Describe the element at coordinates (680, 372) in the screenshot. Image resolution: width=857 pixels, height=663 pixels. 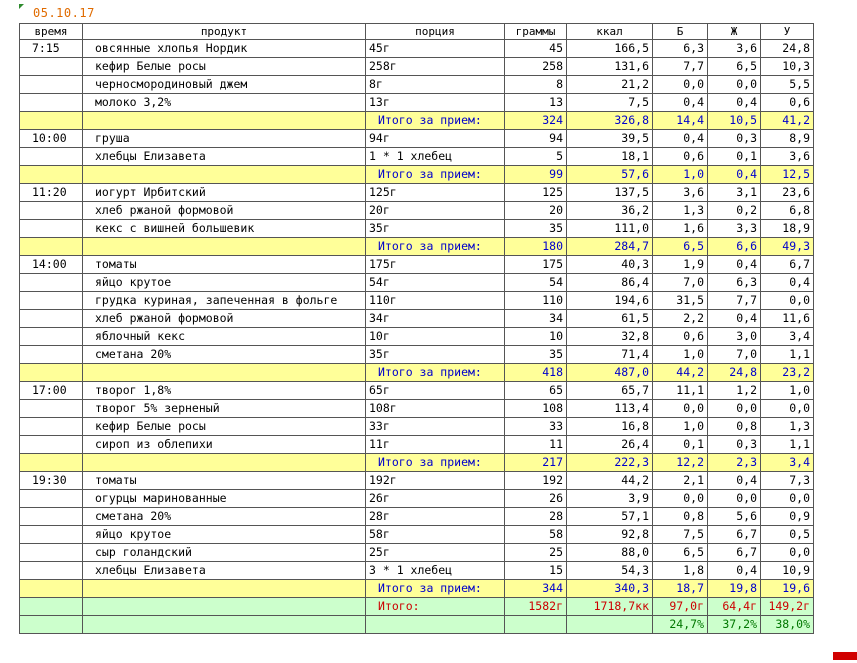
I see `subtotal-protein-cell: 44,2` at that location.